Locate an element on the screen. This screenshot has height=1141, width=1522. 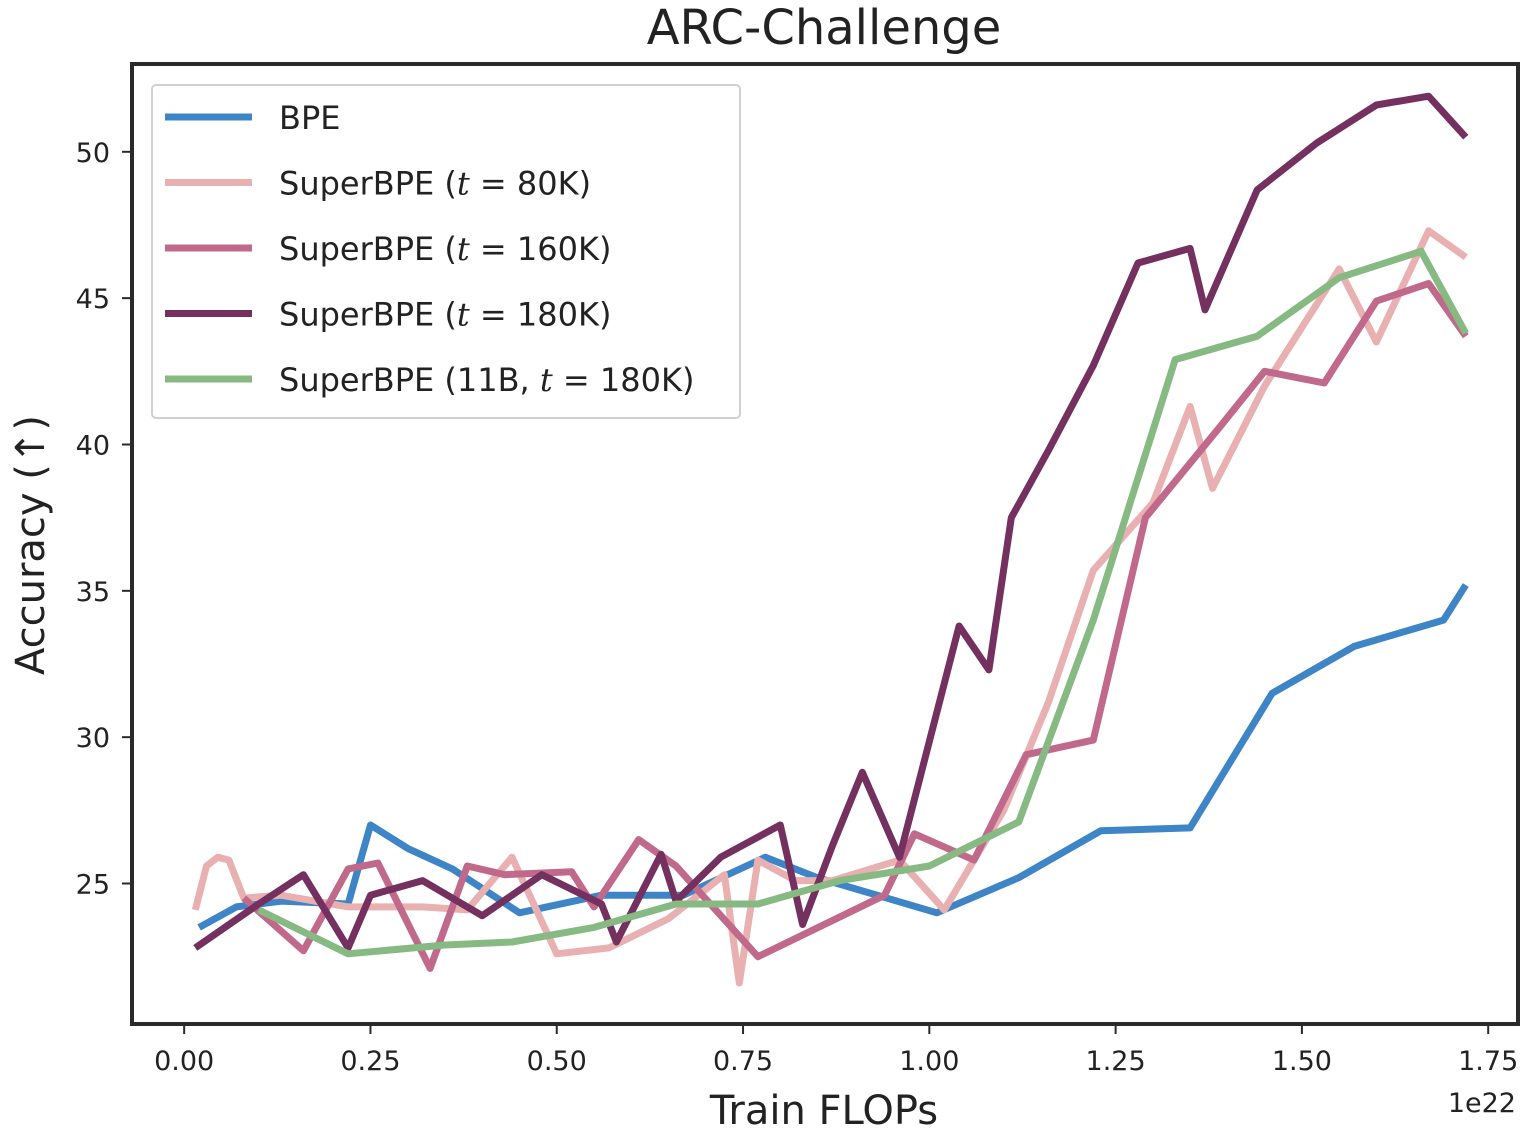
x-tick-label: 0.25 is located at coordinates (370, 1061).